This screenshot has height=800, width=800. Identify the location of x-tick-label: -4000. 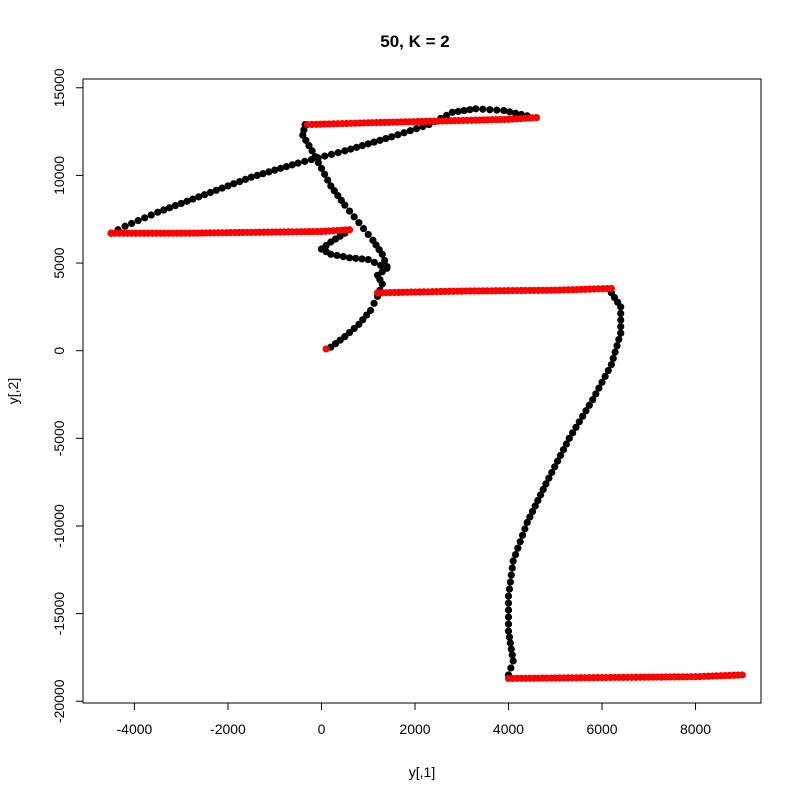
(135, 729).